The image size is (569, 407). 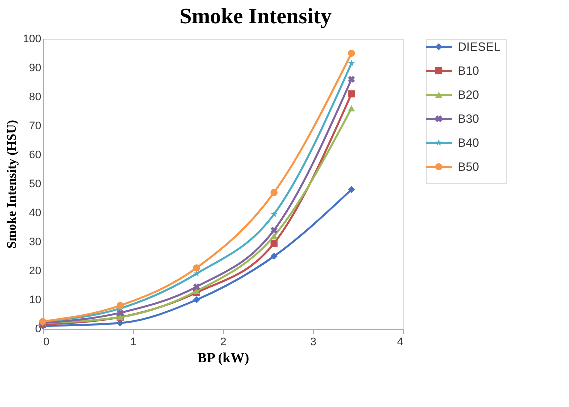 I want to click on y-axis-title: Smoke Intensity (HSU), so click(x=12, y=184).